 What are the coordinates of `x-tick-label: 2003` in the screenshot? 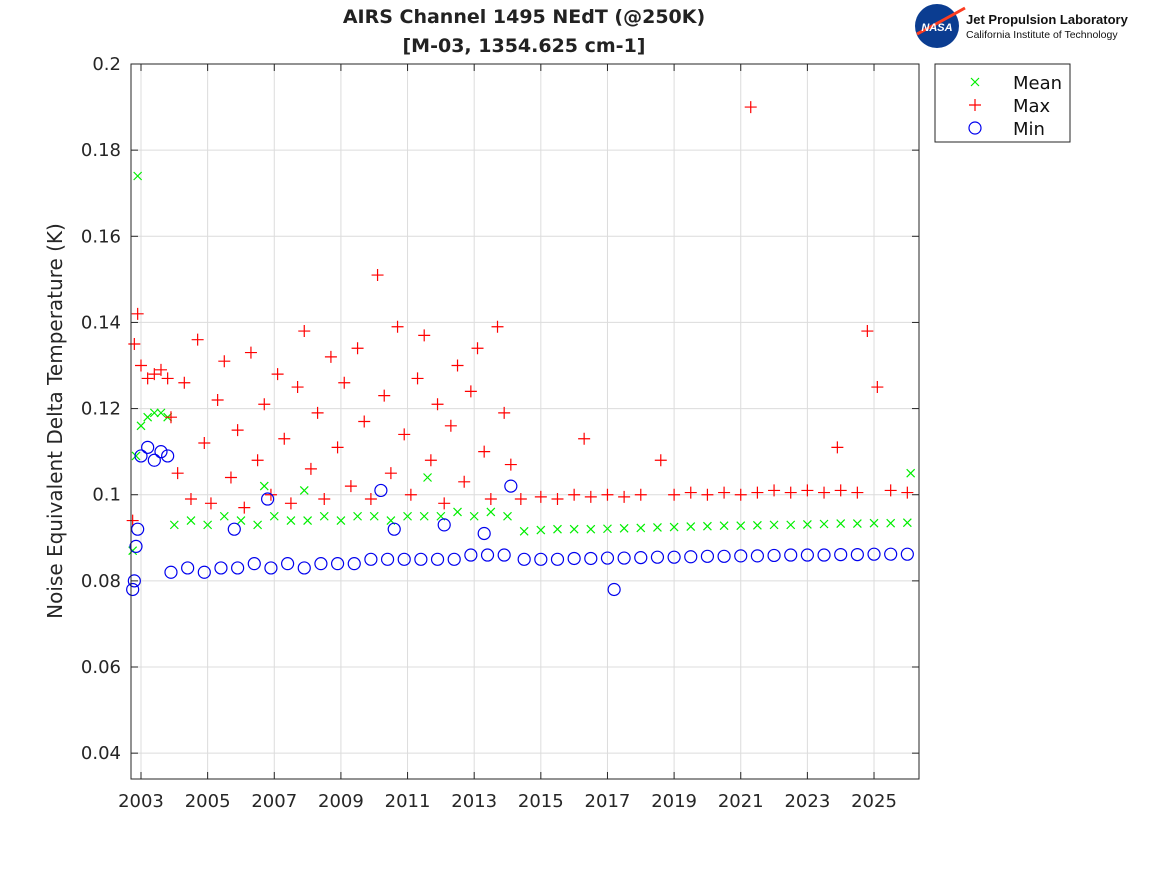 It's located at (141, 801).